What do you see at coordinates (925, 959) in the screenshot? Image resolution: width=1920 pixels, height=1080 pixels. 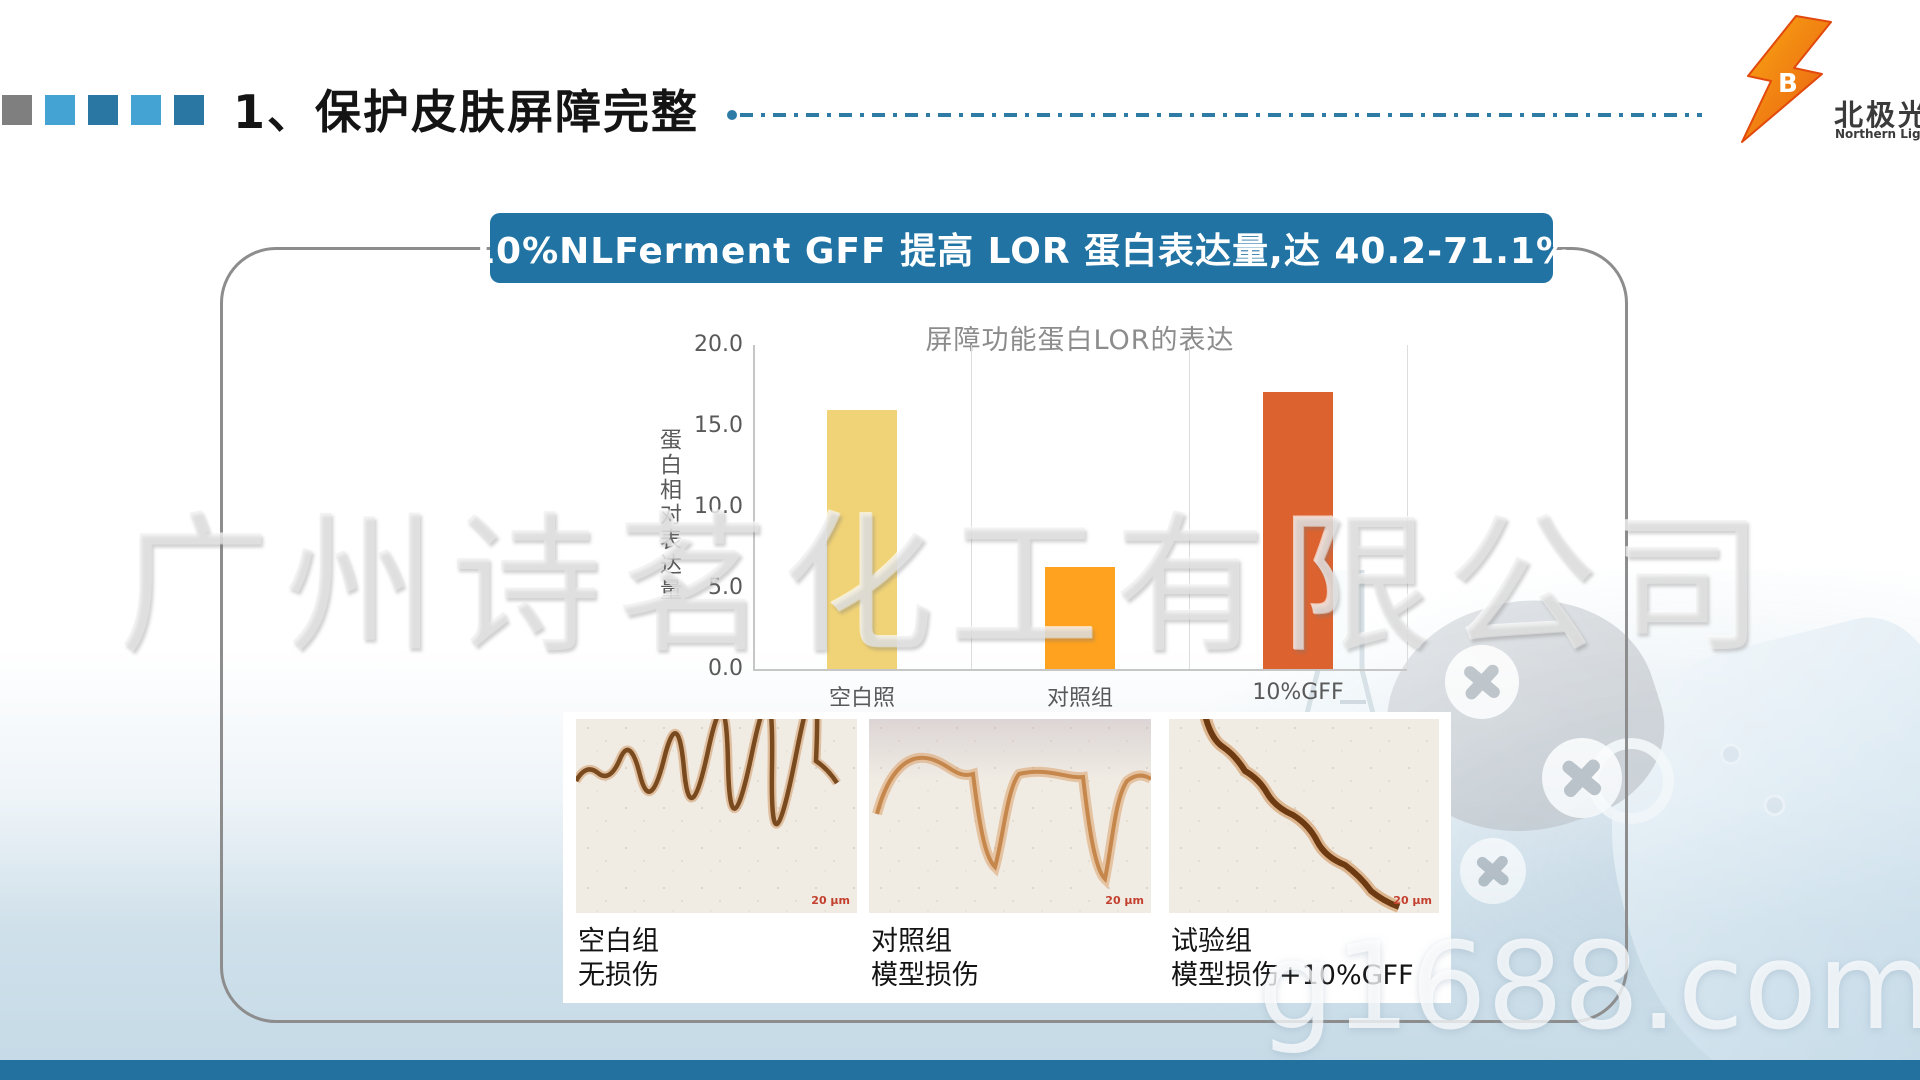 I see `histology-label: 对照组 模型损伤` at bounding box center [925, 959].